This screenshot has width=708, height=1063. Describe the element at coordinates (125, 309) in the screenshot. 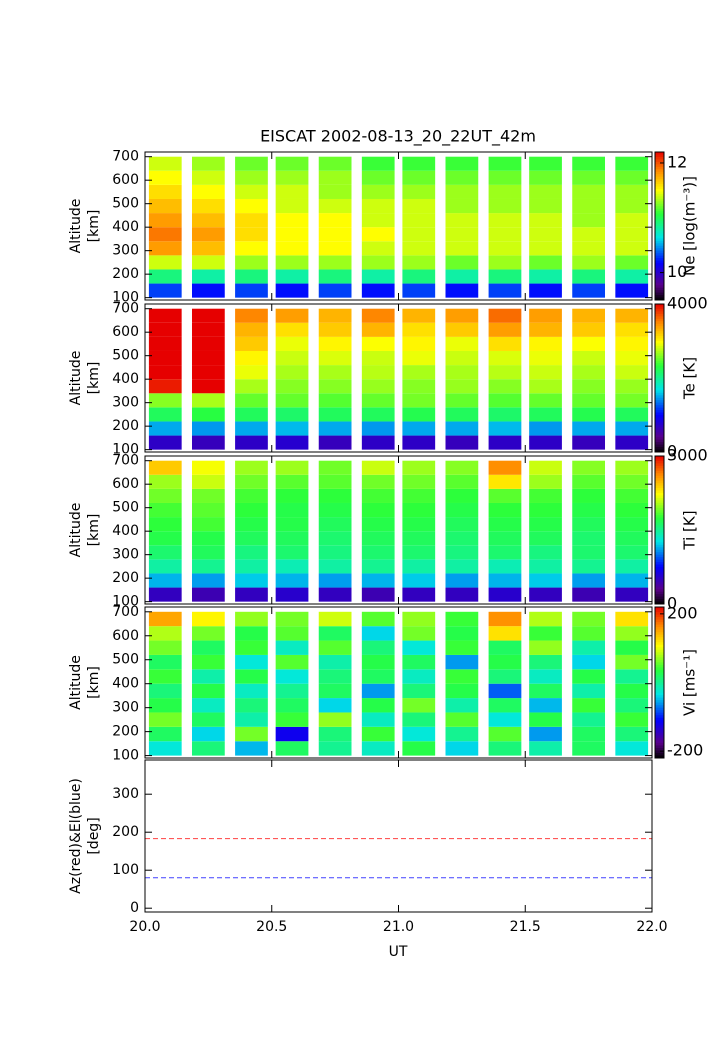

I see `y-tick-label: 700` at that location.